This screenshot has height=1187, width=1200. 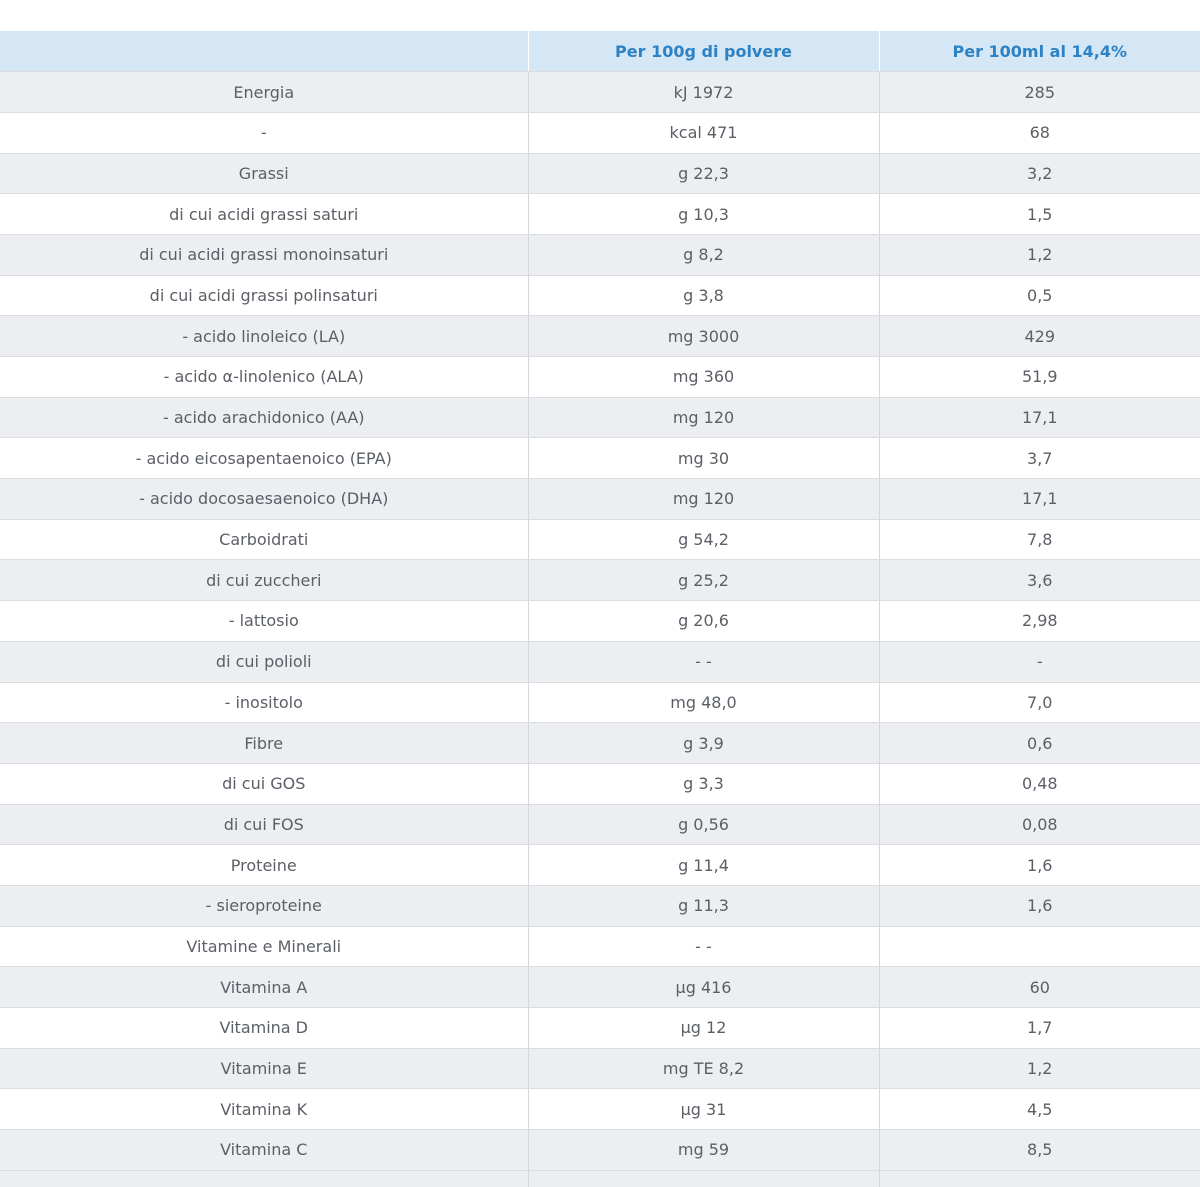 I want to click on table-cell: g 3,3, so click(x=704, y=784).